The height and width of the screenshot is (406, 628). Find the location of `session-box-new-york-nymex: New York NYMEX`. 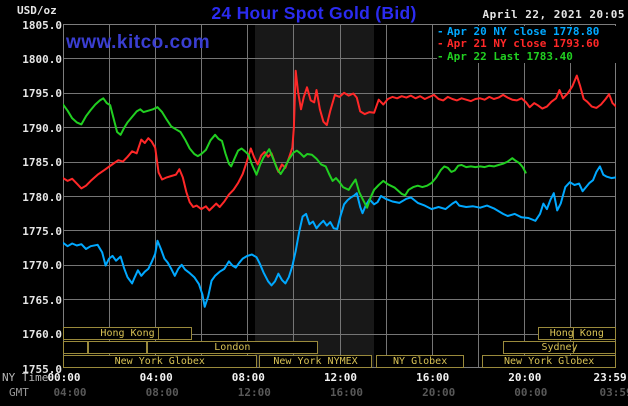

session-box-new-york-nymex: New York NYMEX is located at coordinates (315, 361).